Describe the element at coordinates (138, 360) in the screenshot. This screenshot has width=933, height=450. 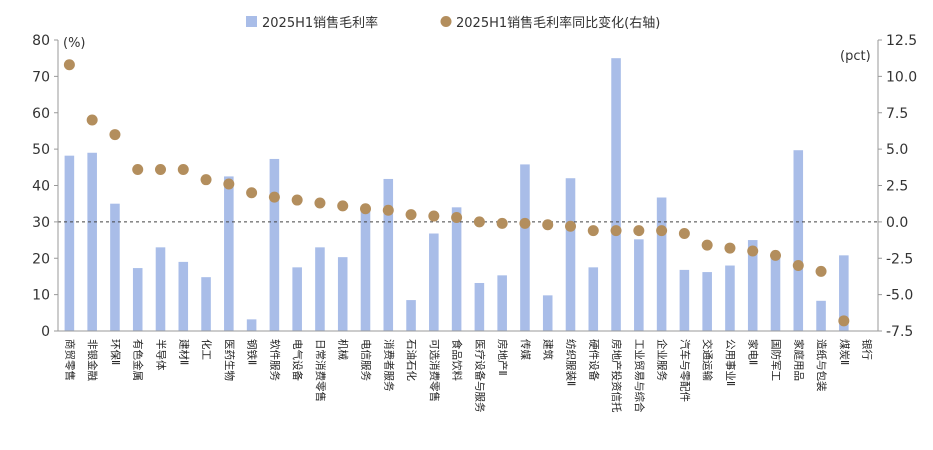
I see `category-label: 有色金属` at that location.